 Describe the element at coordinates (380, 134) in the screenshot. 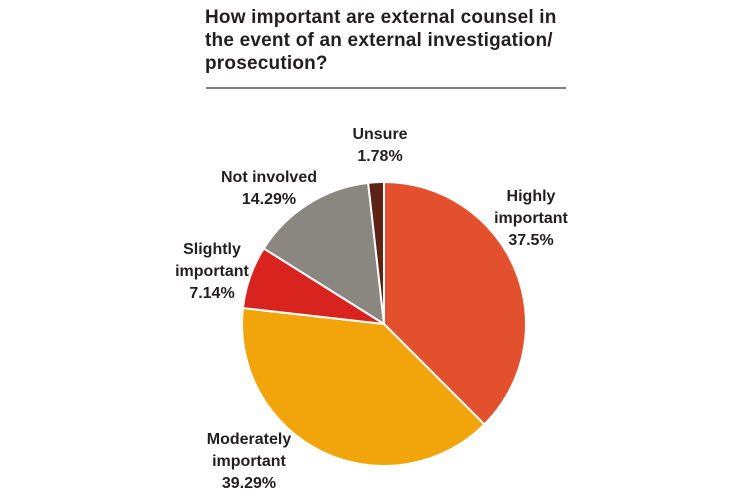

I see `slice-label-unsure-name: Unsure` at that location.